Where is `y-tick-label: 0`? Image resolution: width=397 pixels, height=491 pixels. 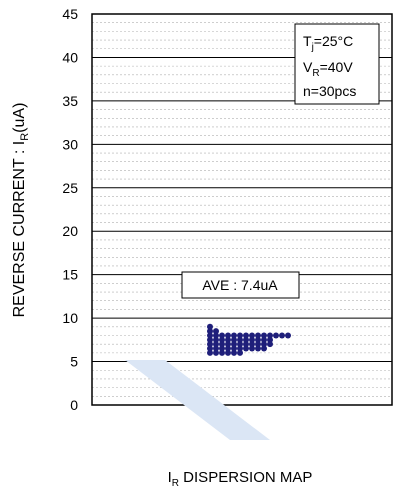 y-tick-label: 0 is located at coordinates (74, 405).